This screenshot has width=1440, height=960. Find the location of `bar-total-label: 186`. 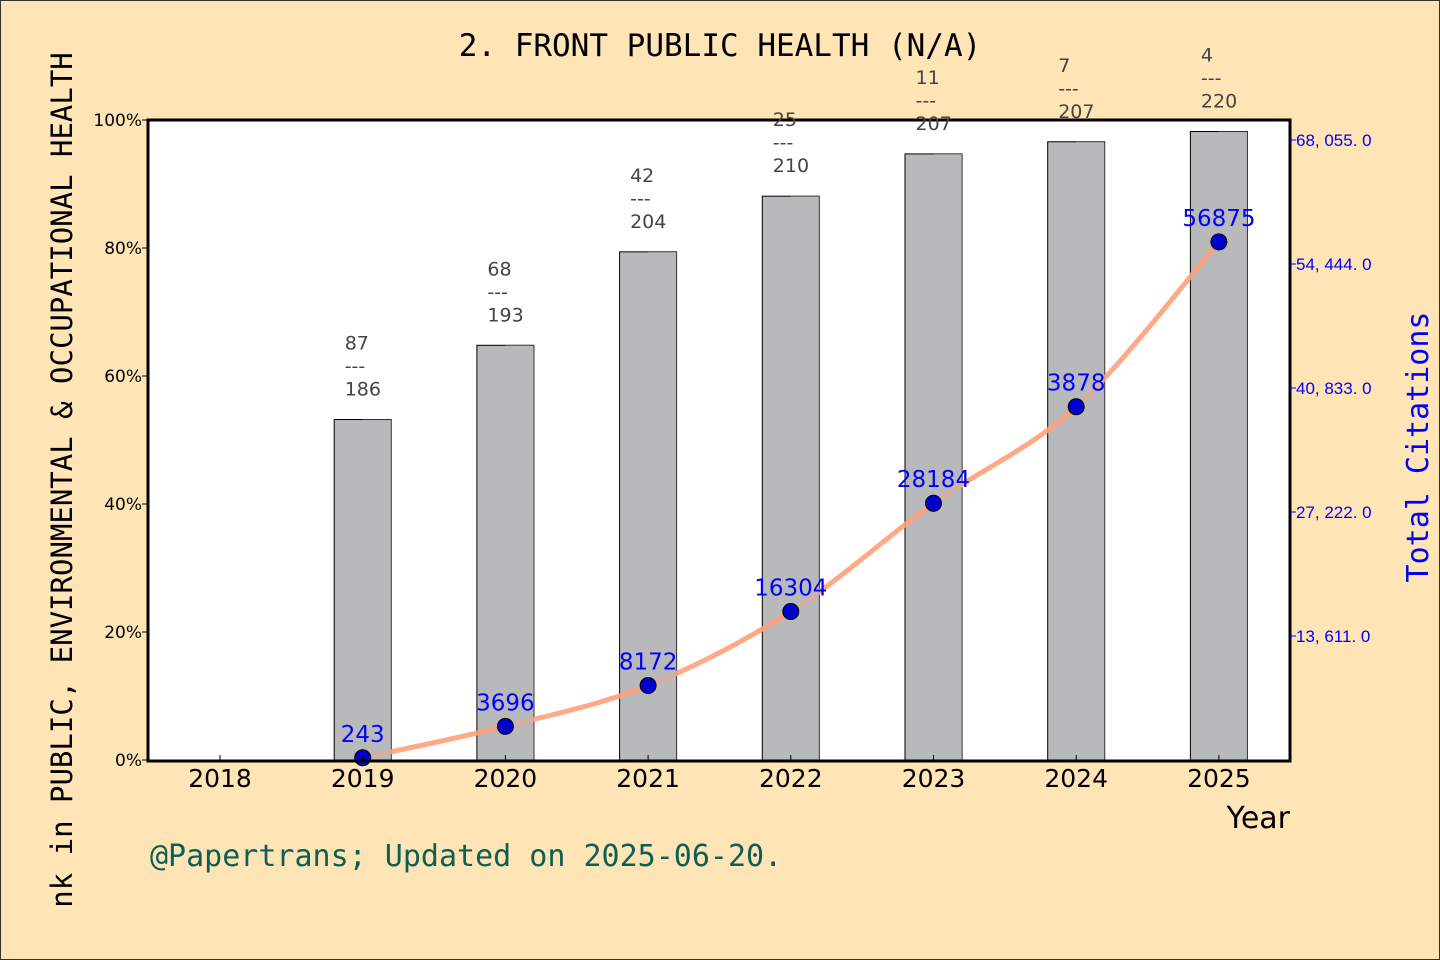

bar-total-label: 186 is located at coordinates (363, 390).